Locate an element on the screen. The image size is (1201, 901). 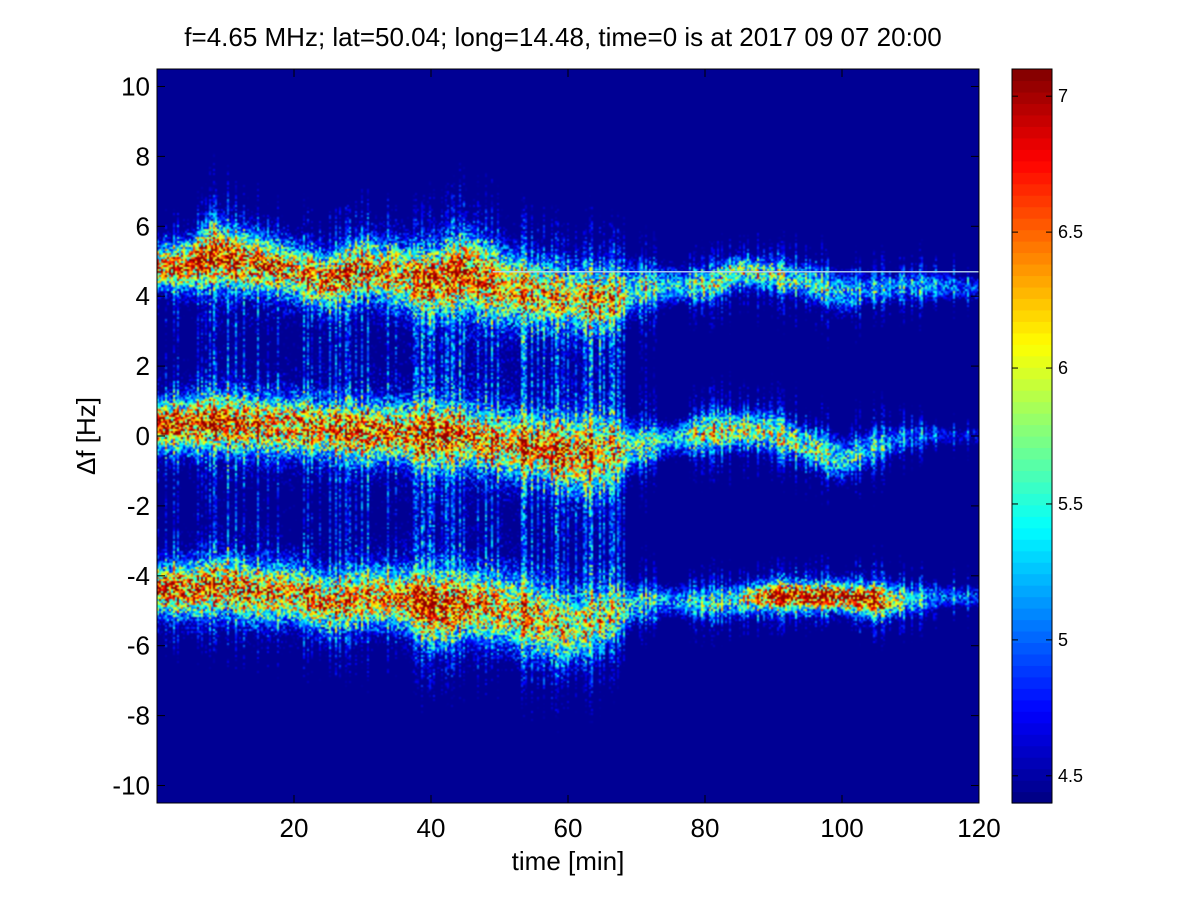
colorbar-tick-label: 6.5 is located at coordinates (1070, 232).